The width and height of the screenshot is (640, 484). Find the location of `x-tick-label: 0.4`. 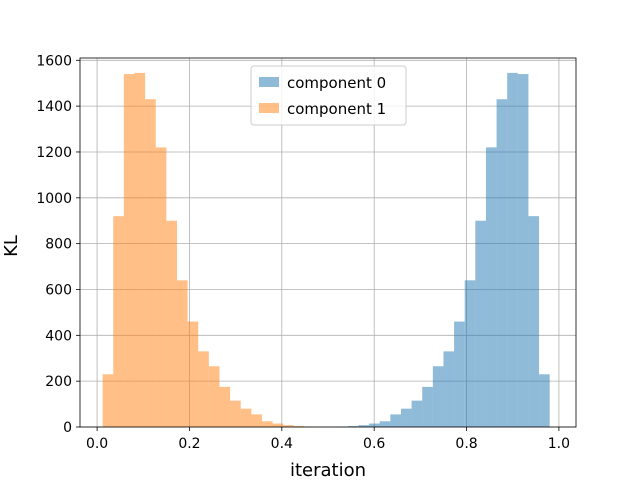

x-tick-label: 0.4 is located at coordinates (282, 444).